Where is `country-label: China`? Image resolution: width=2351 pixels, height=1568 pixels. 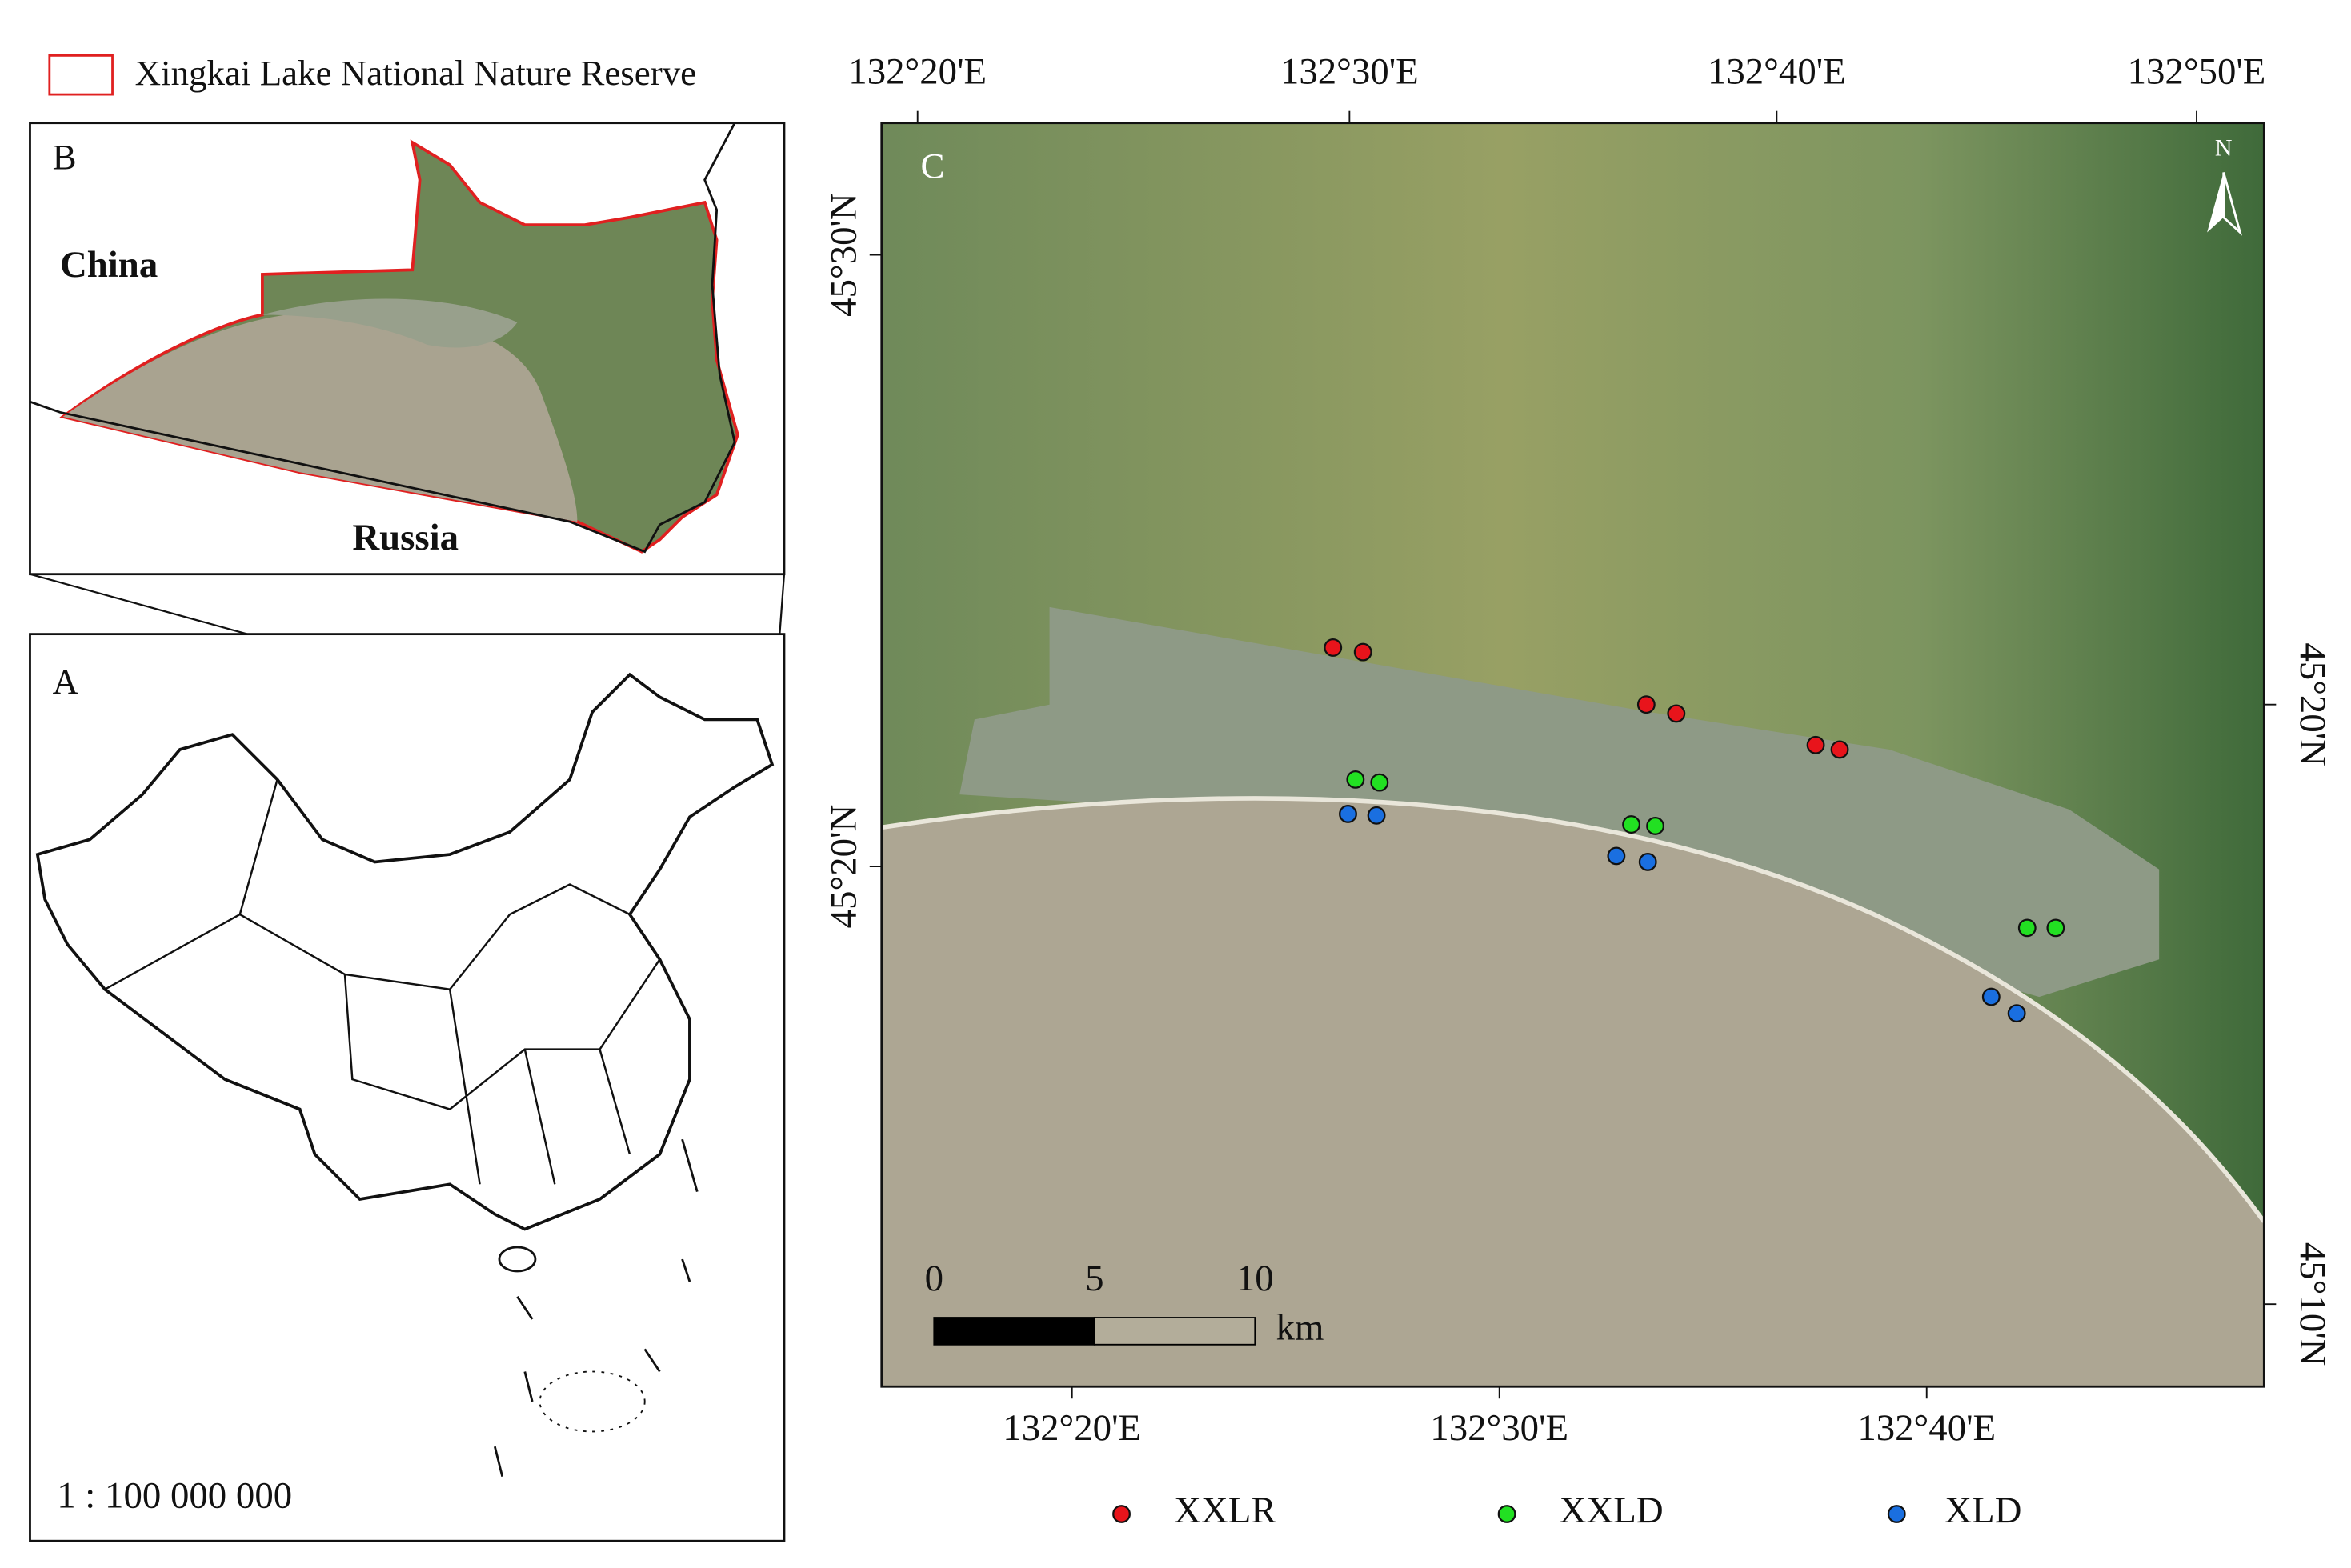
country-label: China is located at coordinates (109, 265).